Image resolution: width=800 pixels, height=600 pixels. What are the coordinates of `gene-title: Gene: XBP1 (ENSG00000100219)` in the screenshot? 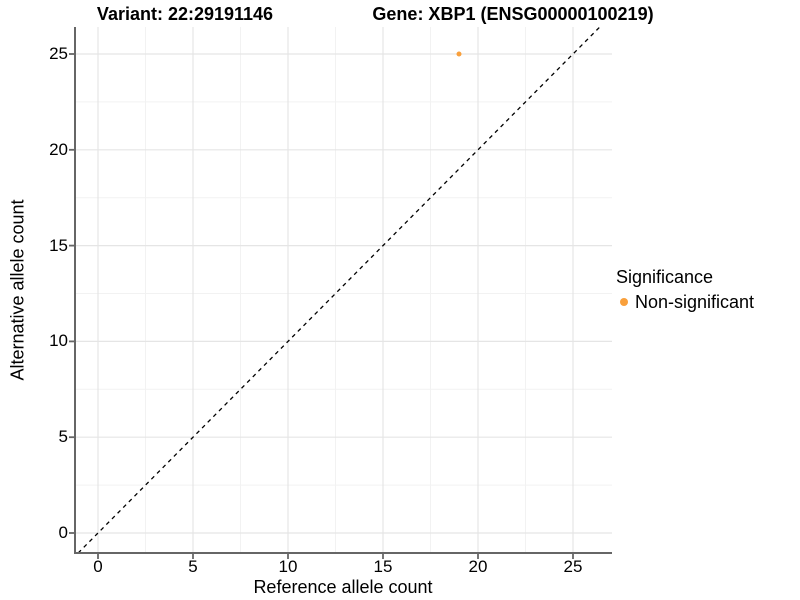 It's located at (513, 14).